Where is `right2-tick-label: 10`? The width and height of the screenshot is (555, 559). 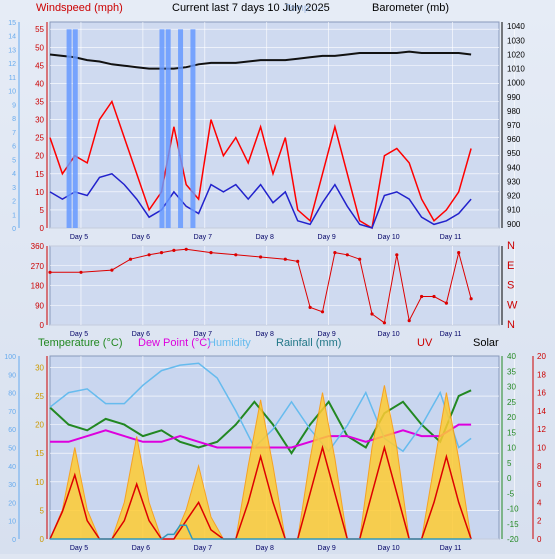
right2-tick-label: 10 is located at coordinates (541, 448).